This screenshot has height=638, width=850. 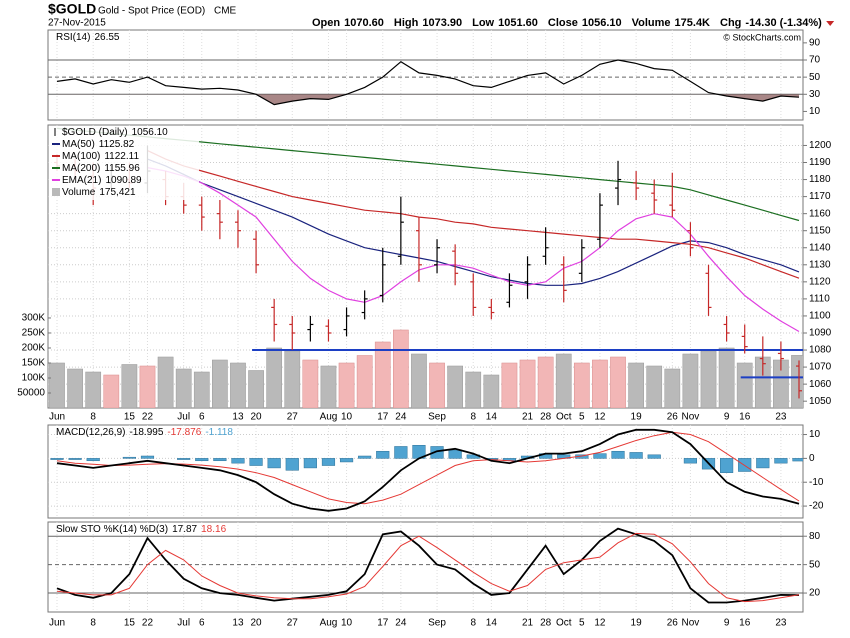 I want to click on legend-text: MACD(12,26,9), so click(x=90, y=432).